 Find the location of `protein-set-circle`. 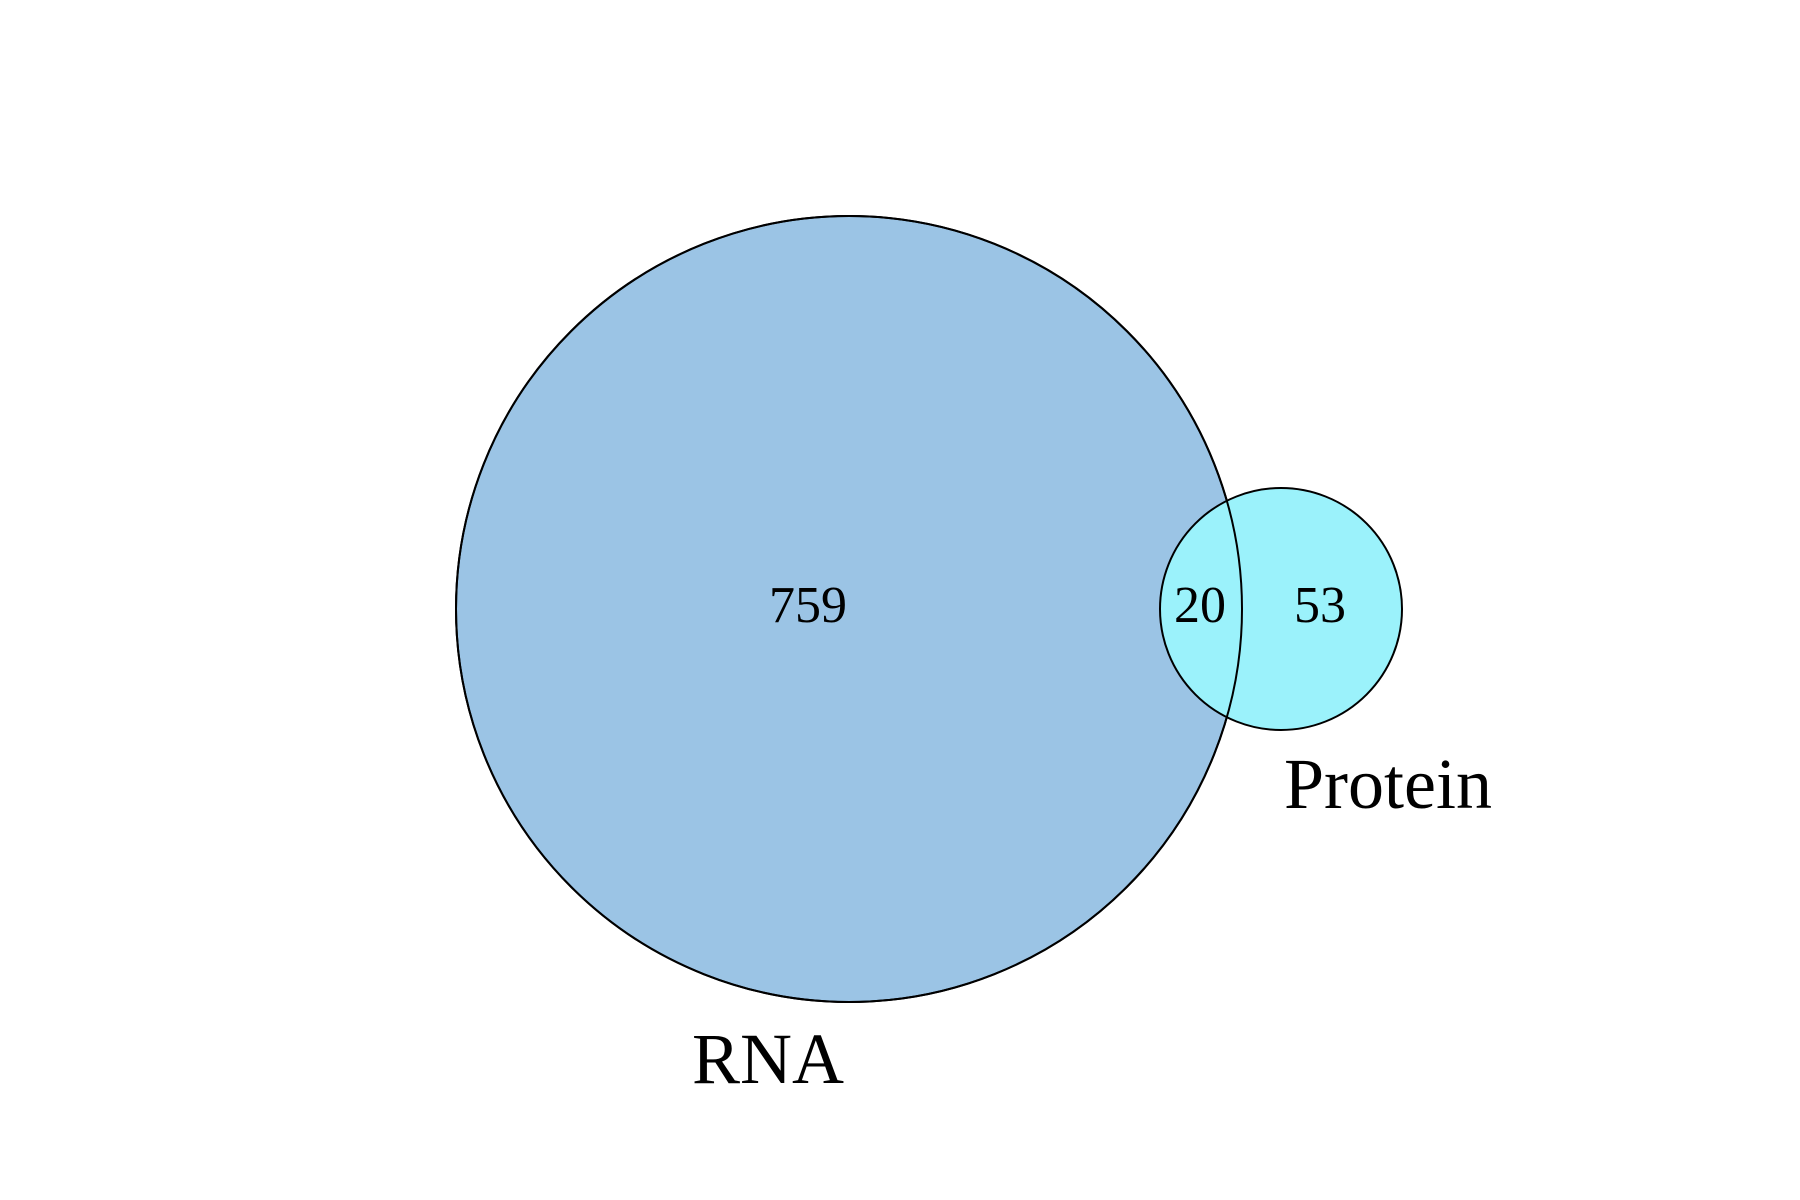

protein-set-circle is located at coordinates (1281, 609).